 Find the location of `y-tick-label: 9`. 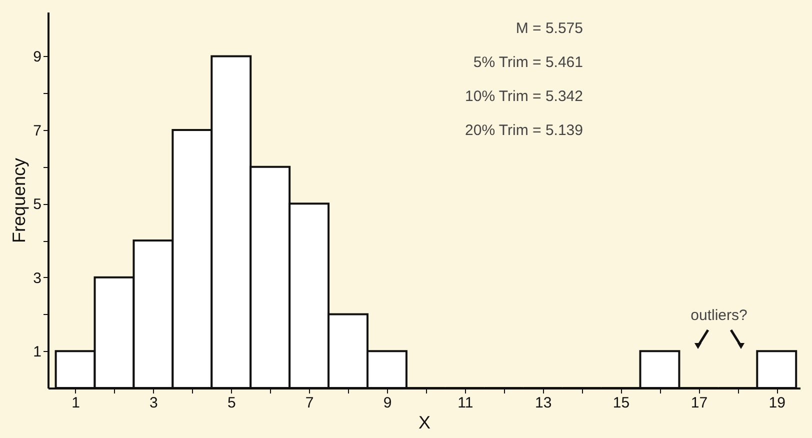

y-tick-label: 9 is located at coordinates (37, 57).